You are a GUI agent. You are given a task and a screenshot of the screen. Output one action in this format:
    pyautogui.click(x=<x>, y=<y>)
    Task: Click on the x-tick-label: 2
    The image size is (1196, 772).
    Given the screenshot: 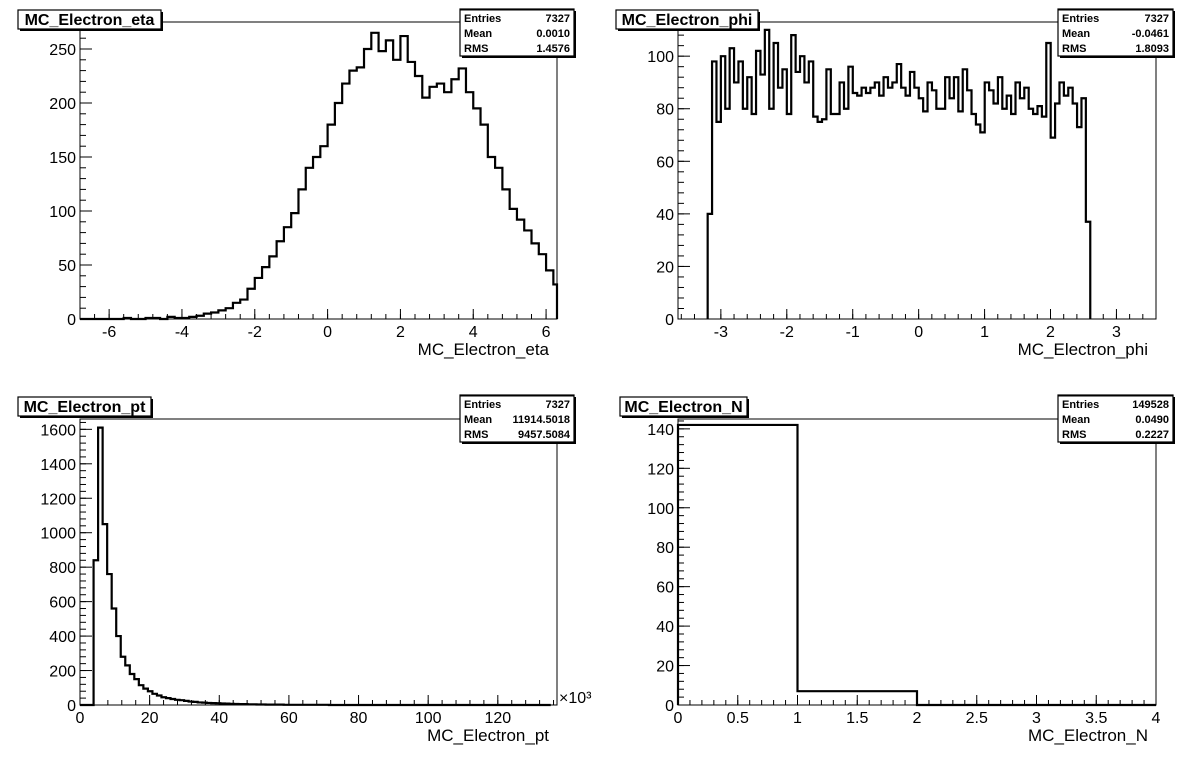 What is the action you would take?
    pyautogui.click(x=400, y=332)
    